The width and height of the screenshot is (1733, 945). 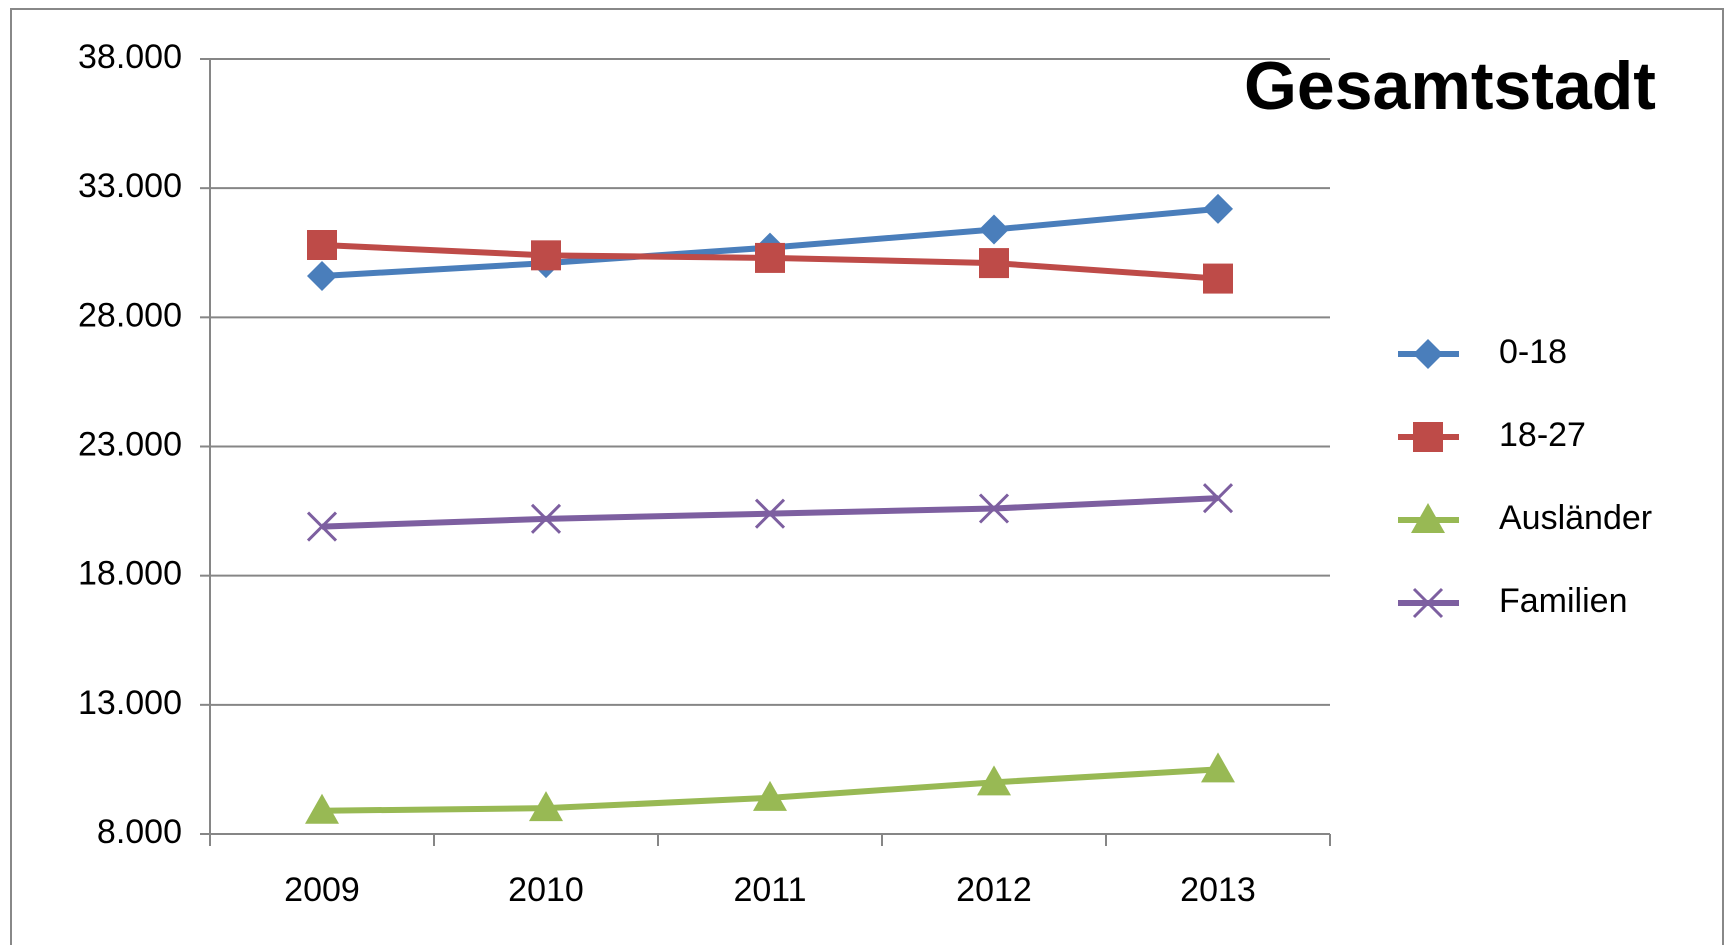 I want to click on y-tick-label: 38.000, so click(x=130, y=57).